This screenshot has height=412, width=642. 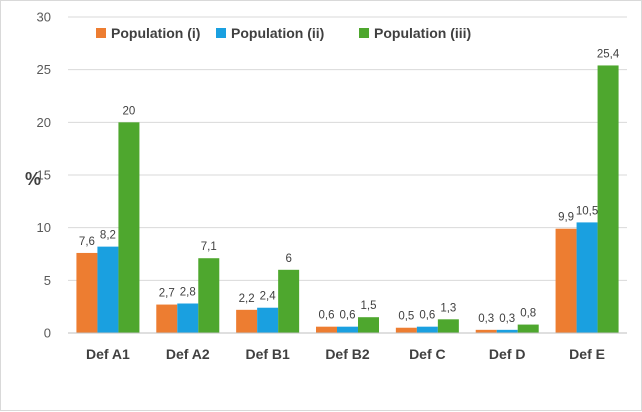 I want to click on data-label: 8,2, so click(x=108, y=236).